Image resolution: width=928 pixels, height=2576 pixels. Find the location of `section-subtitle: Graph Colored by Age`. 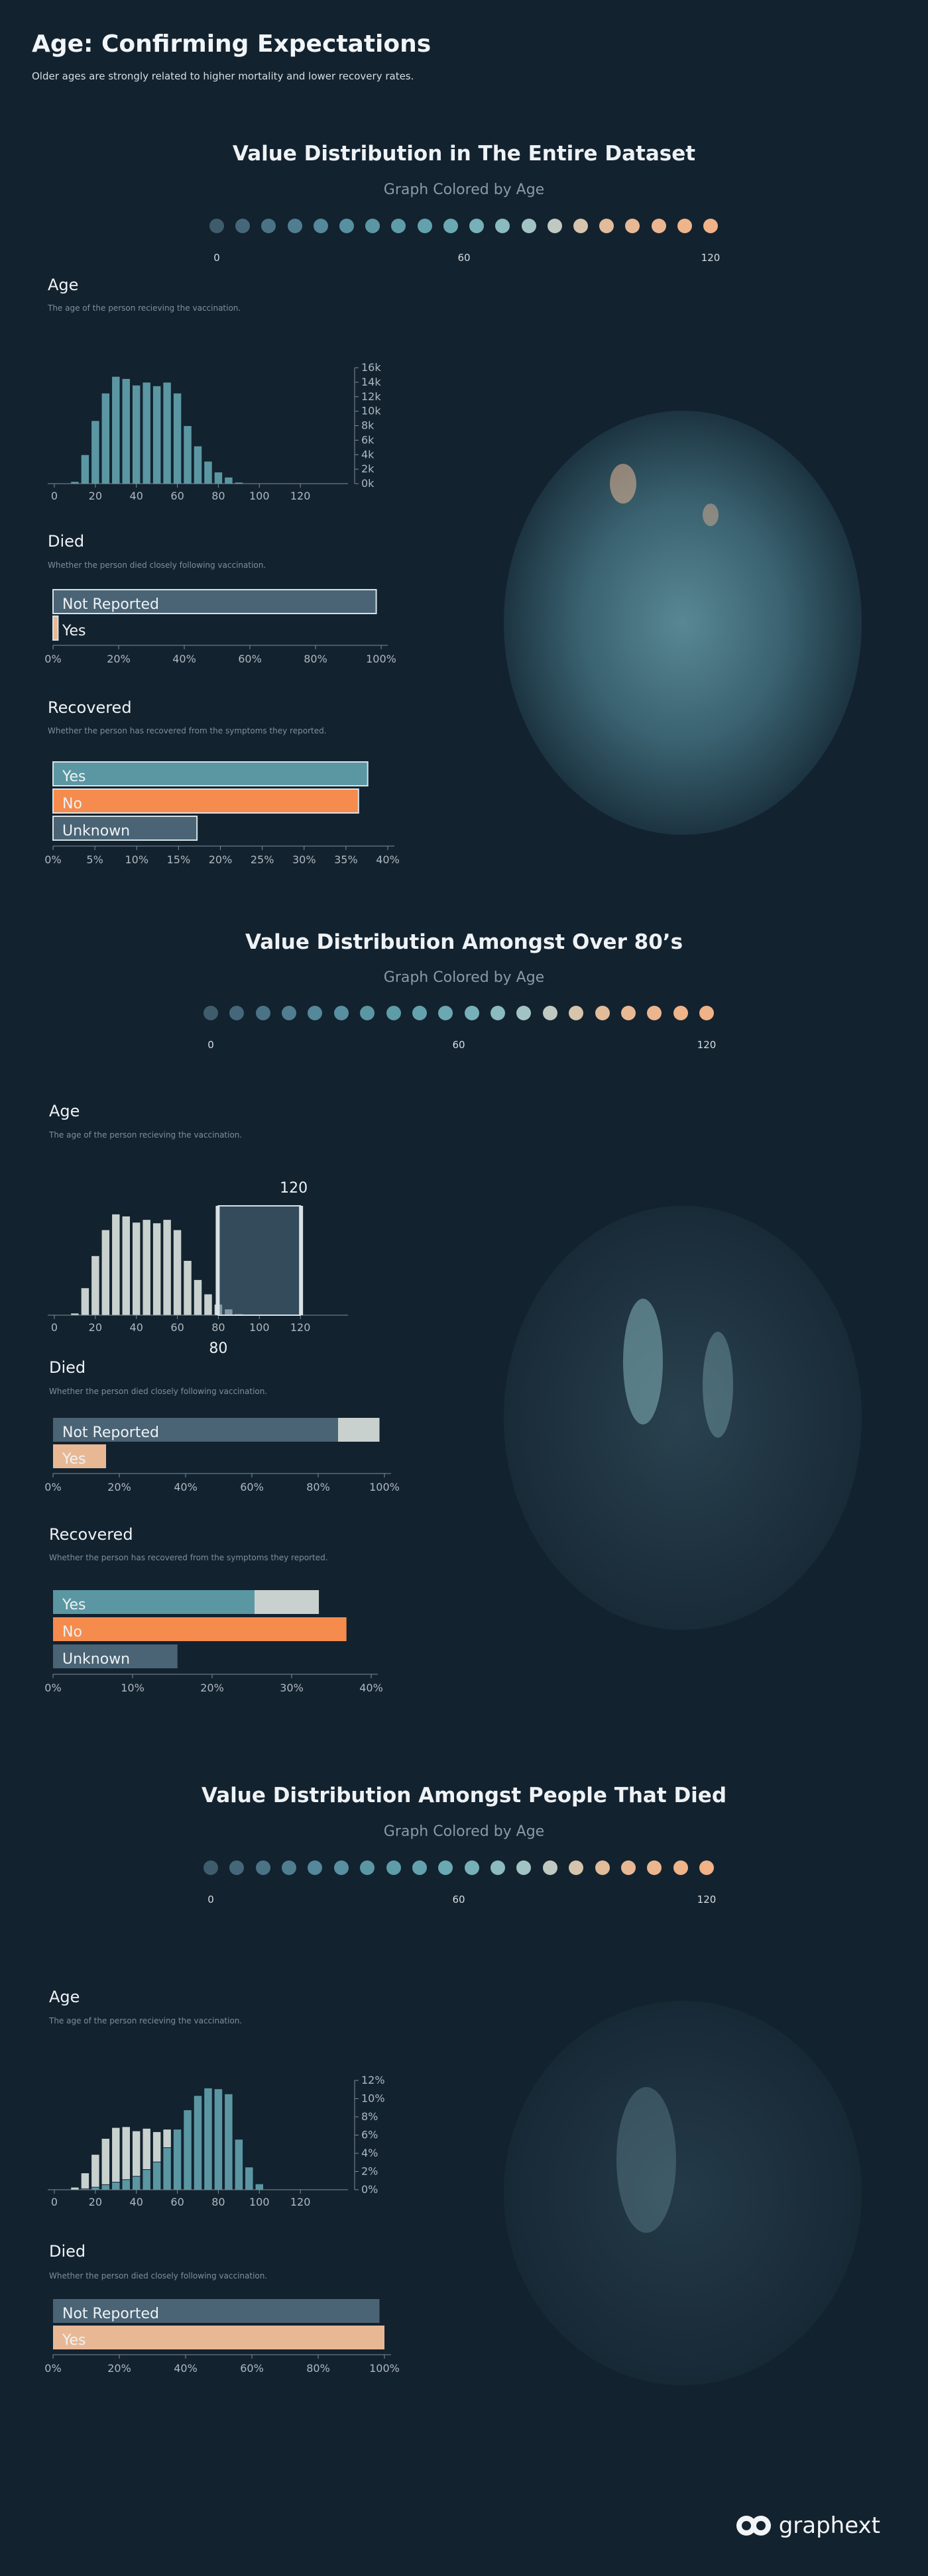

section-subtitle: Graph Colored by Age is located at coordinates (464, 1832).